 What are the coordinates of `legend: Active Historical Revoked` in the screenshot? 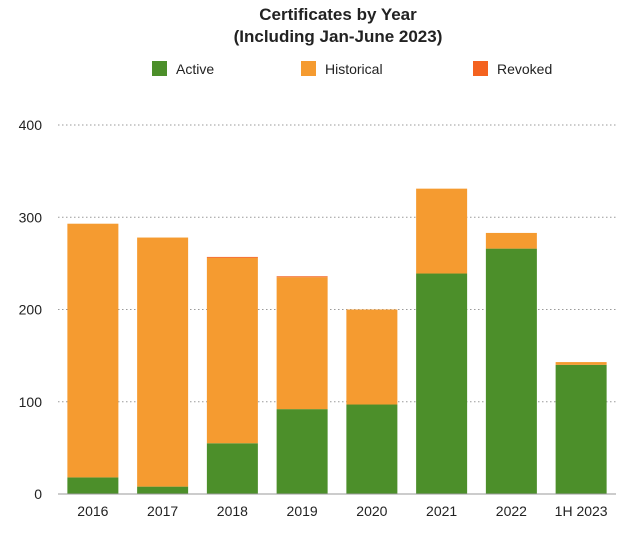 It's located at (352, 69).